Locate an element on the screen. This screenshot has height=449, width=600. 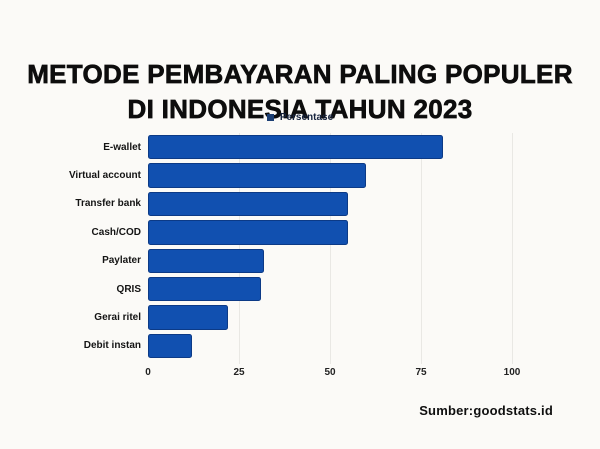
chart-row: QRIS is located at coordinates (300, 289).